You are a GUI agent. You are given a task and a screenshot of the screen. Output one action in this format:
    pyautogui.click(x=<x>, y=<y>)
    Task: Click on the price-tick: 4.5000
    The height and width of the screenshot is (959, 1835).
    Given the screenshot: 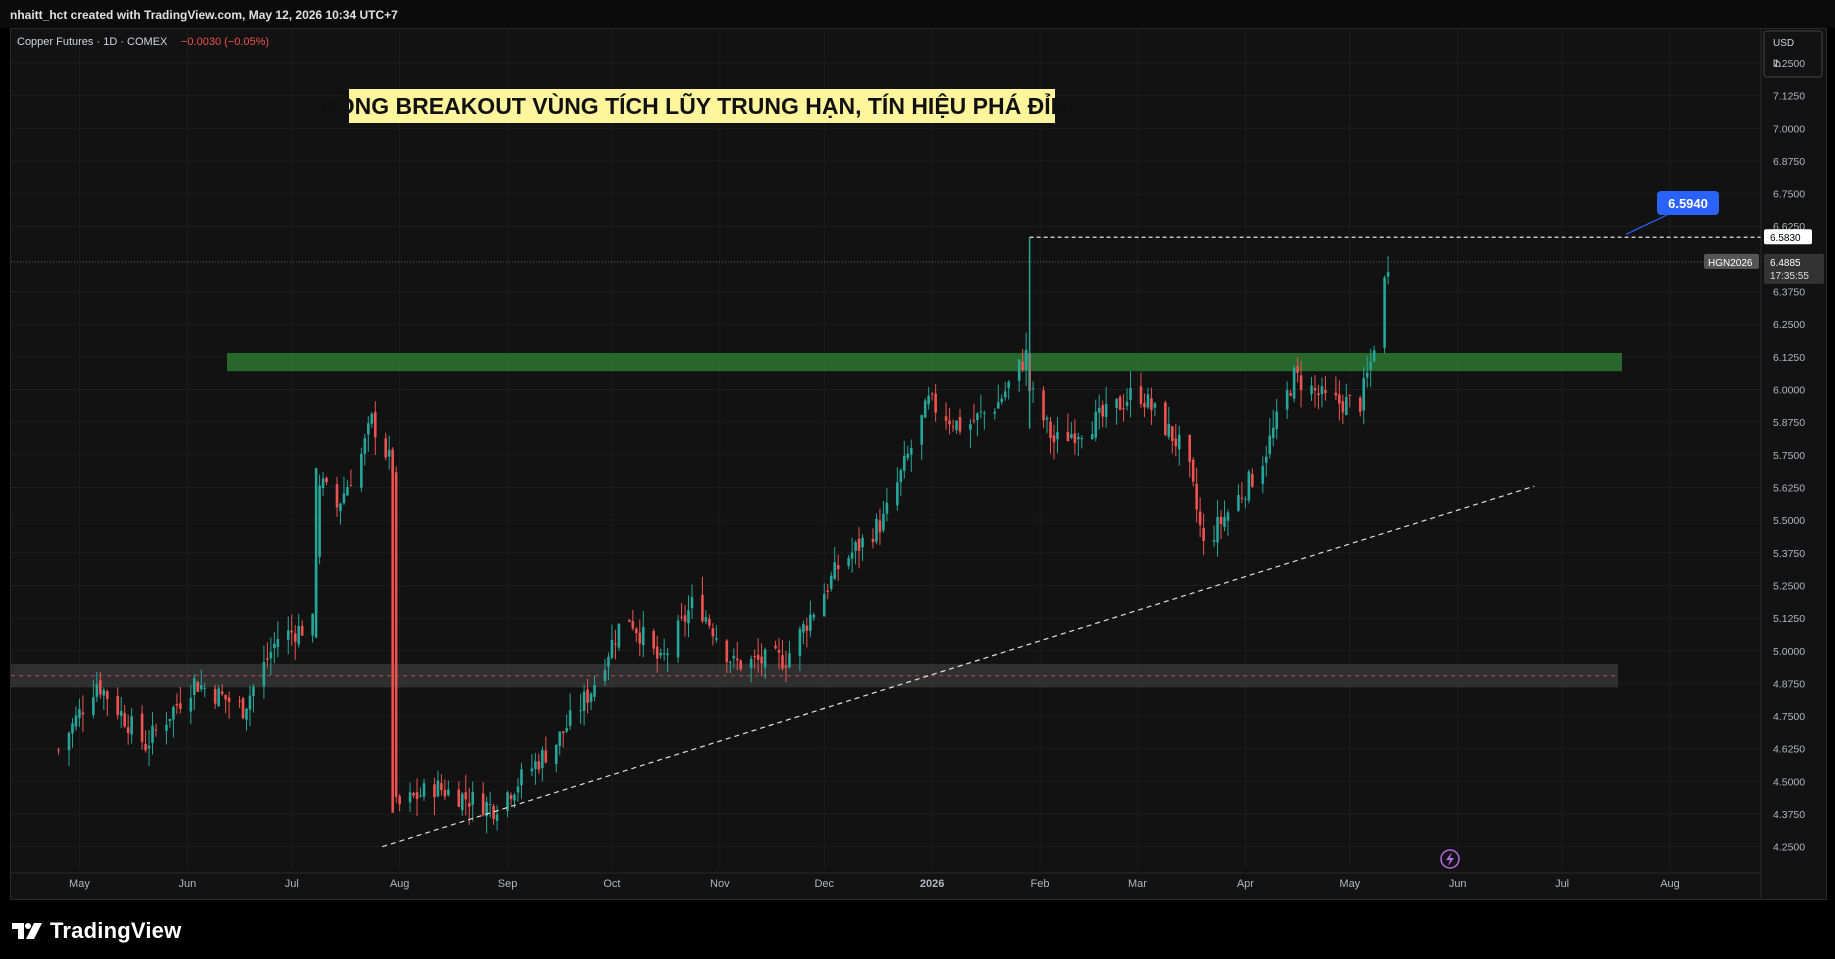 What is the action you would take?
    pyautogui.click(x=1789, y=782)
    